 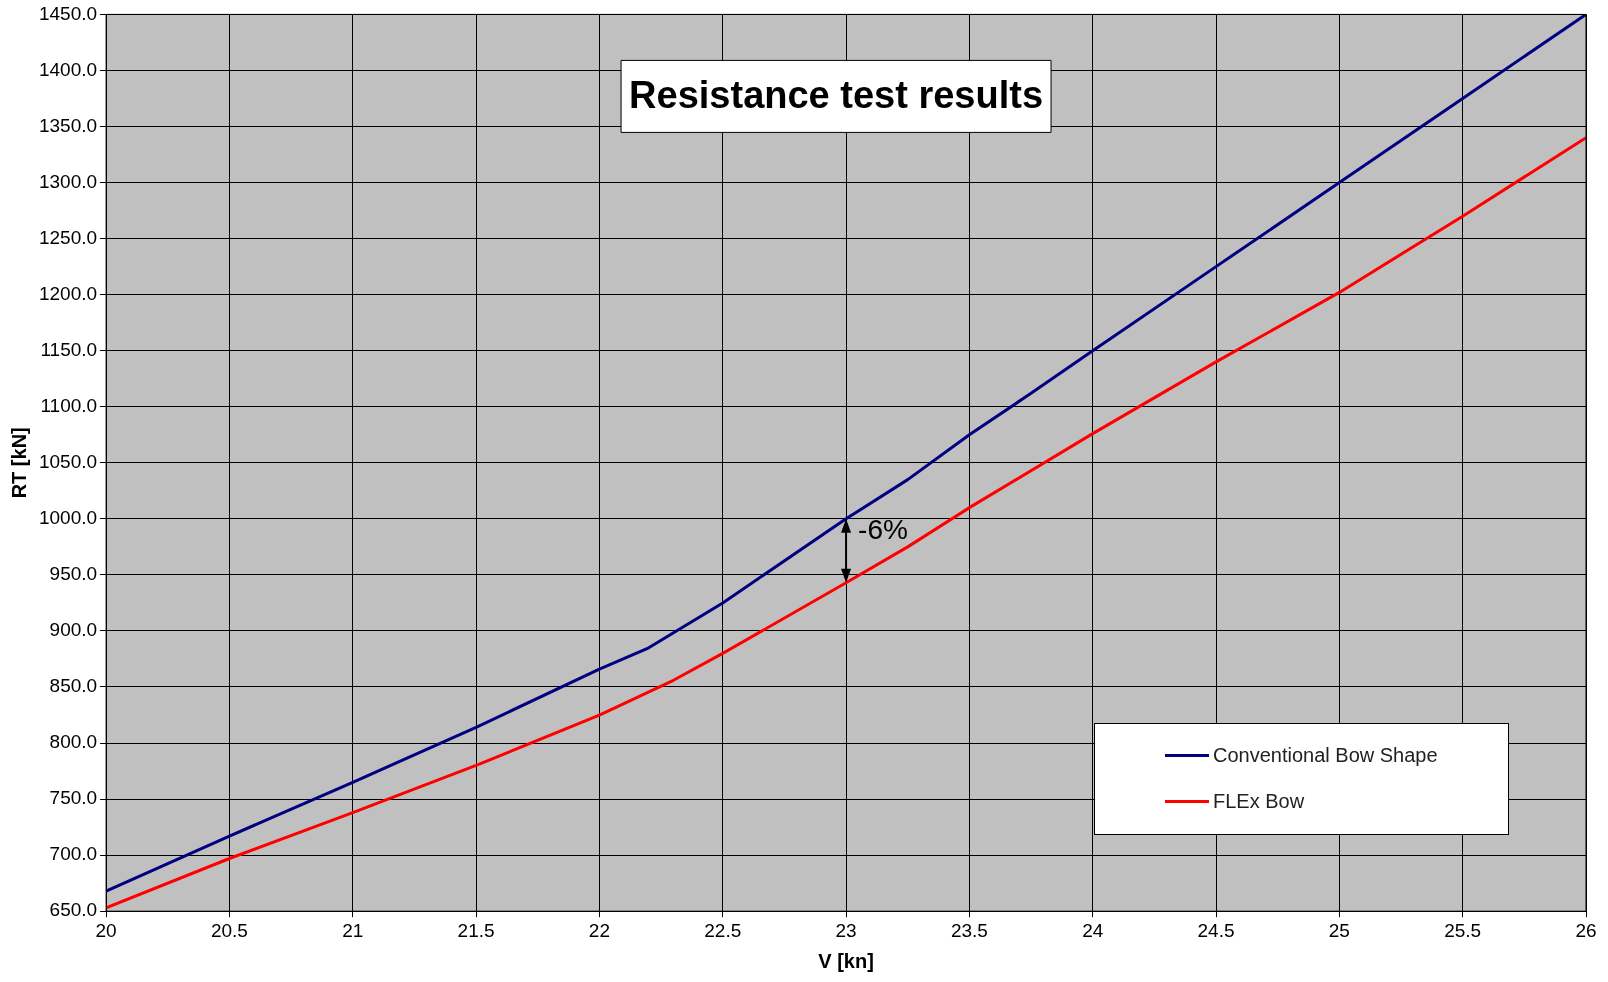 I want to click on x-axis-title: V [kn], so click(x=846, y=960).